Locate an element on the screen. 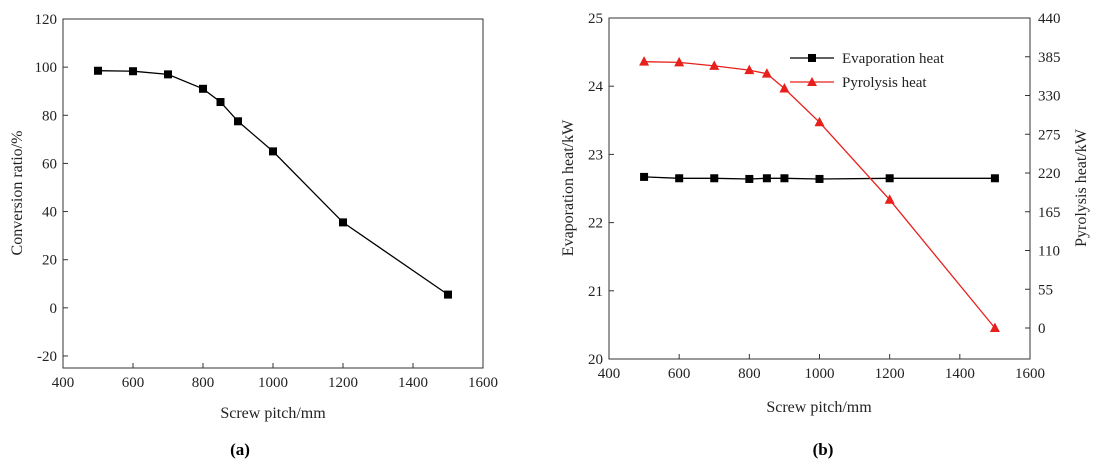 The height and width of the screenshot is (464, 1099). y2-tick-label: 55 is located at coordinates (1045, 290).